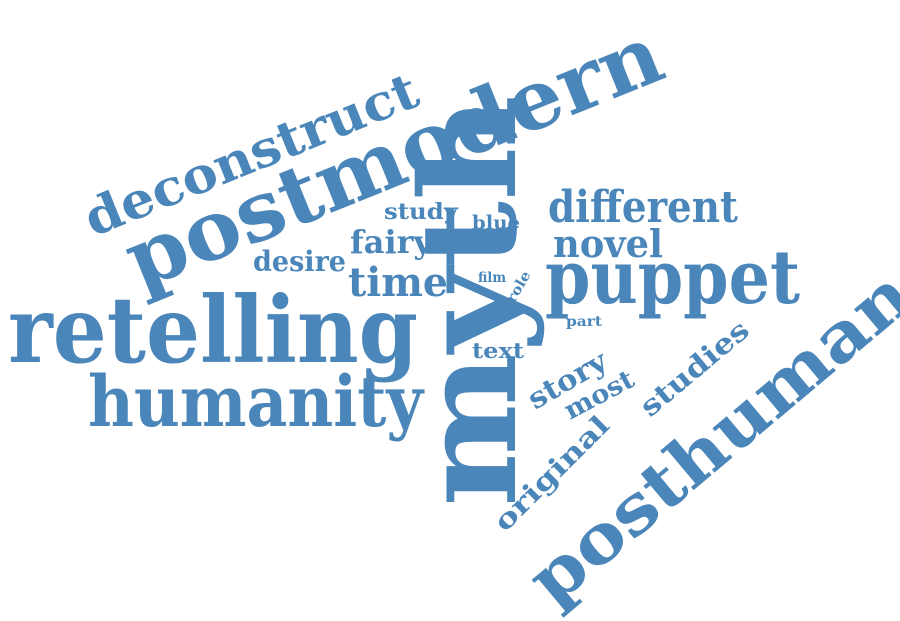 This screenshot has width=900, height=621. I want to click on word-time: time, so click(398, 282).